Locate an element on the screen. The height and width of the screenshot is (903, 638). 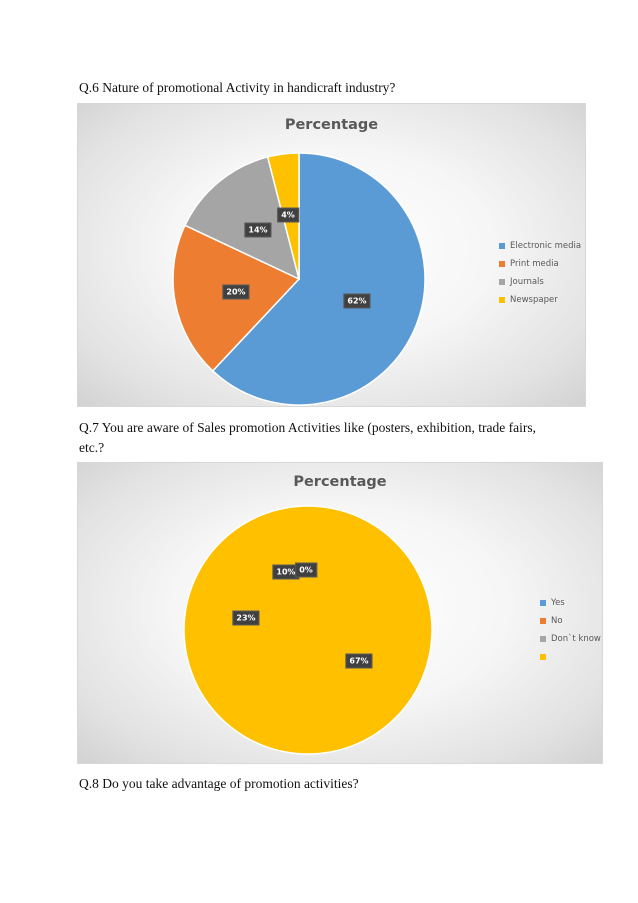
legend-label: Journals is located at coordinates (527, 282).